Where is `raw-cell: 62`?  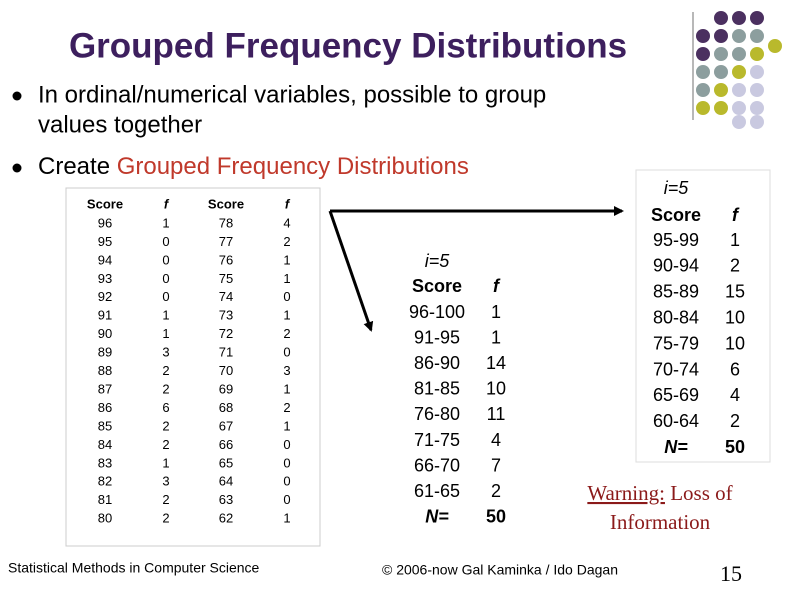 raw-cell: 62 is located at coordinates (226, 518).